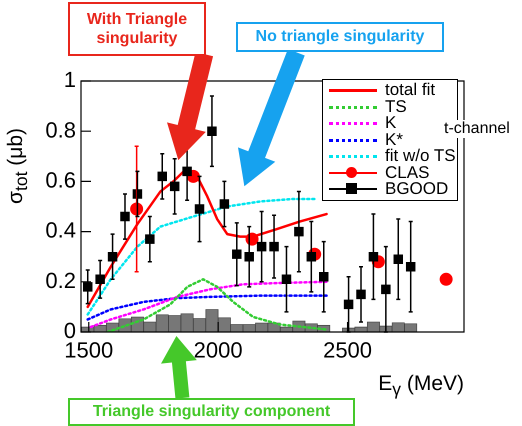 The width and height of the screenshot is (522, 426). What do you see at coordinates (211, 412) in the screenshot?
I see `text: Triangle singularity component` at bounding box center [211, 412].